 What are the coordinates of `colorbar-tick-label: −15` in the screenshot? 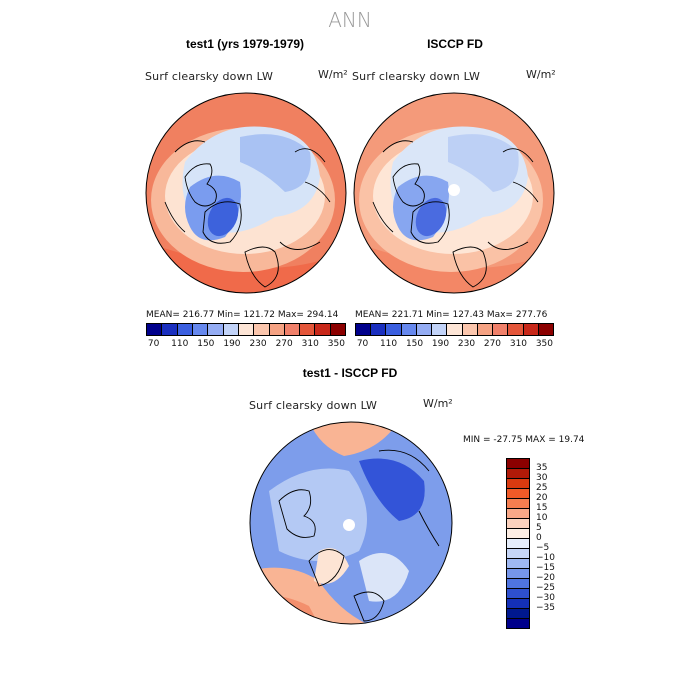 It's located at (545, 568).